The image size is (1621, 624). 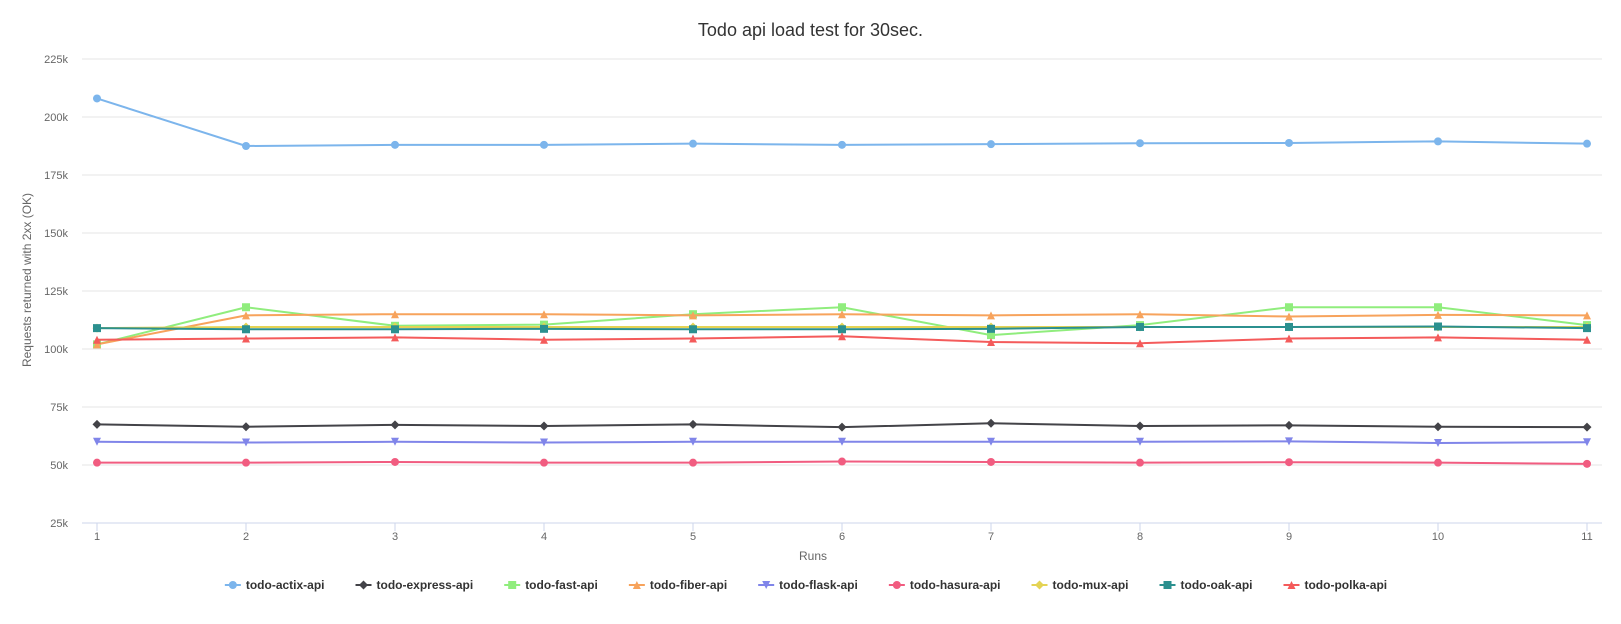 I want to click on legend-item-todo-hasura-api: todo-hasura-api, so click(x=944, y=585).